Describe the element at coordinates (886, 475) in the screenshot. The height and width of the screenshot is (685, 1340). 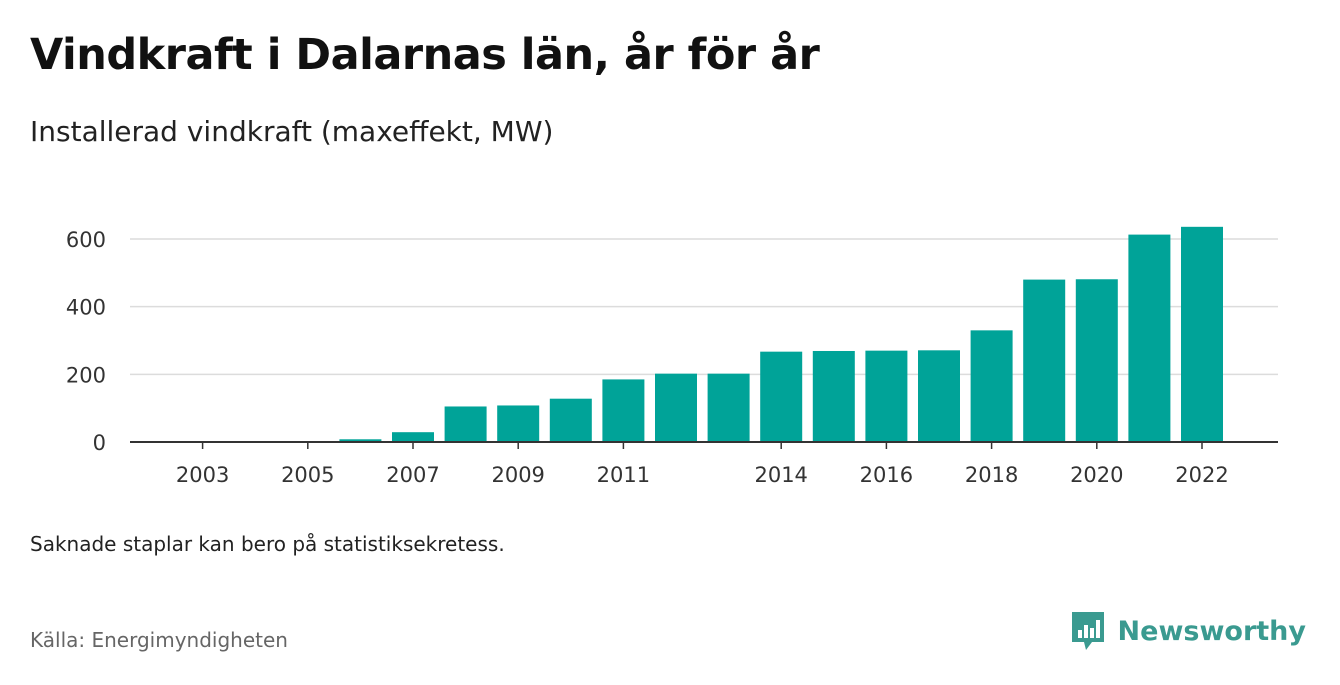
I see `x-tick-label: 2016` at that location.